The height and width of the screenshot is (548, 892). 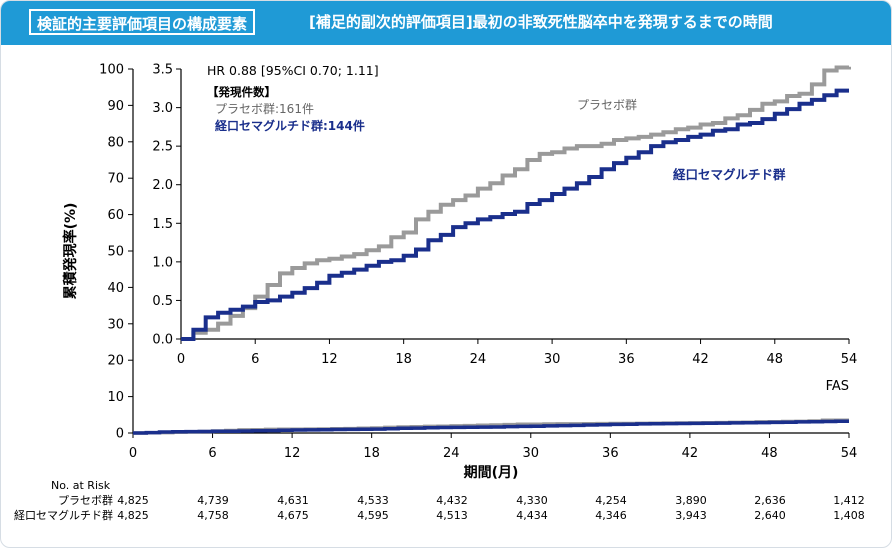 I want to click on main-series-line-oral_sema, so click(x=491, y=427).